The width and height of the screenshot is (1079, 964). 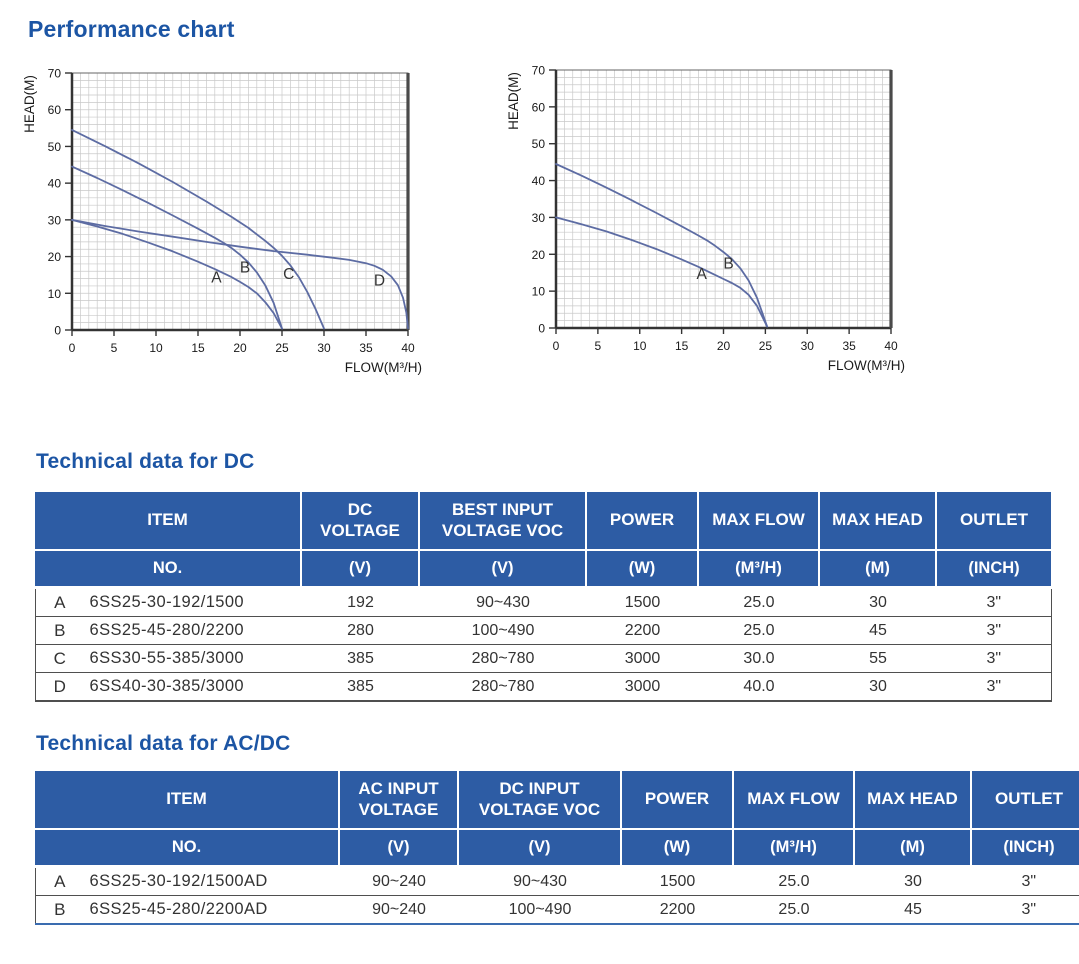 What do you see at coordinates (682, 346) in the screenshot?
I see `x-tick-label: 15` at bounding box center [682, 346].